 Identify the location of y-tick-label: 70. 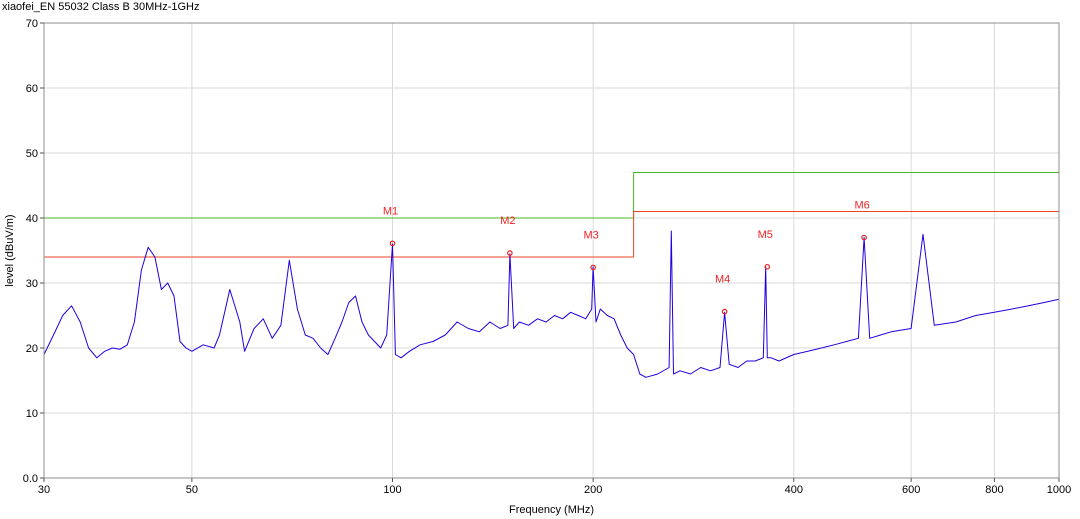
(32, 24).